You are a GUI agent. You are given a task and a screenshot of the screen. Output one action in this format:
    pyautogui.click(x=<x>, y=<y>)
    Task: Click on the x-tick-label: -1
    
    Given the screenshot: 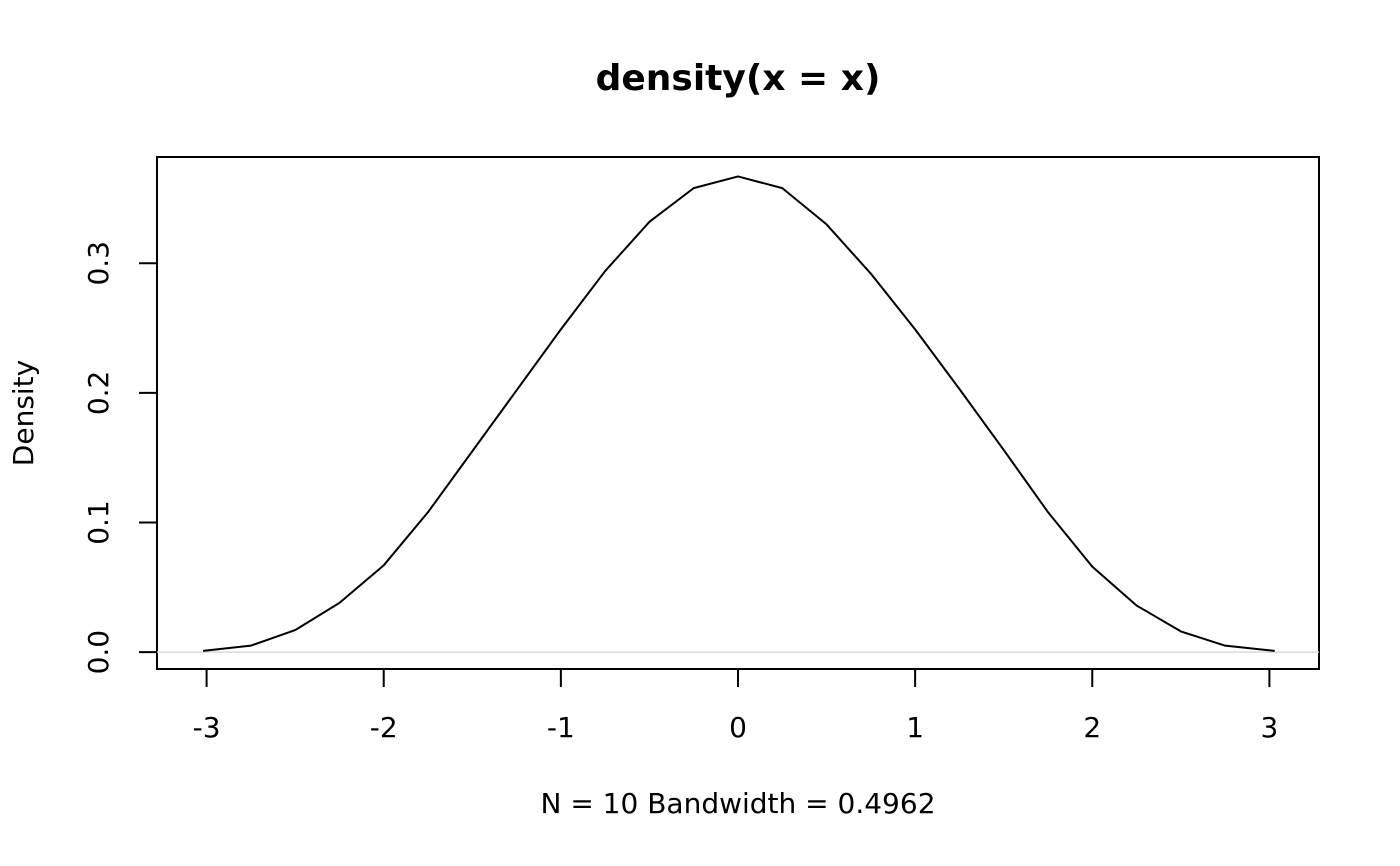 What is the action you would take?
    pyautogui.click(x=561, y=727)
    